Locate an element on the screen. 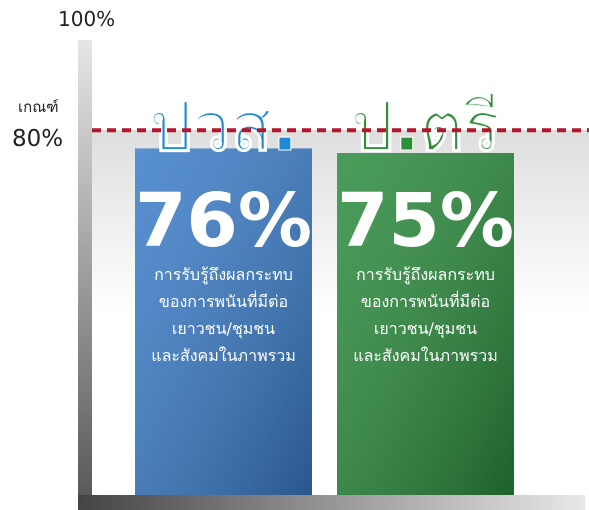 The image size is (589, 510). category-label: ปวส. is located at coordinates (223, 127).